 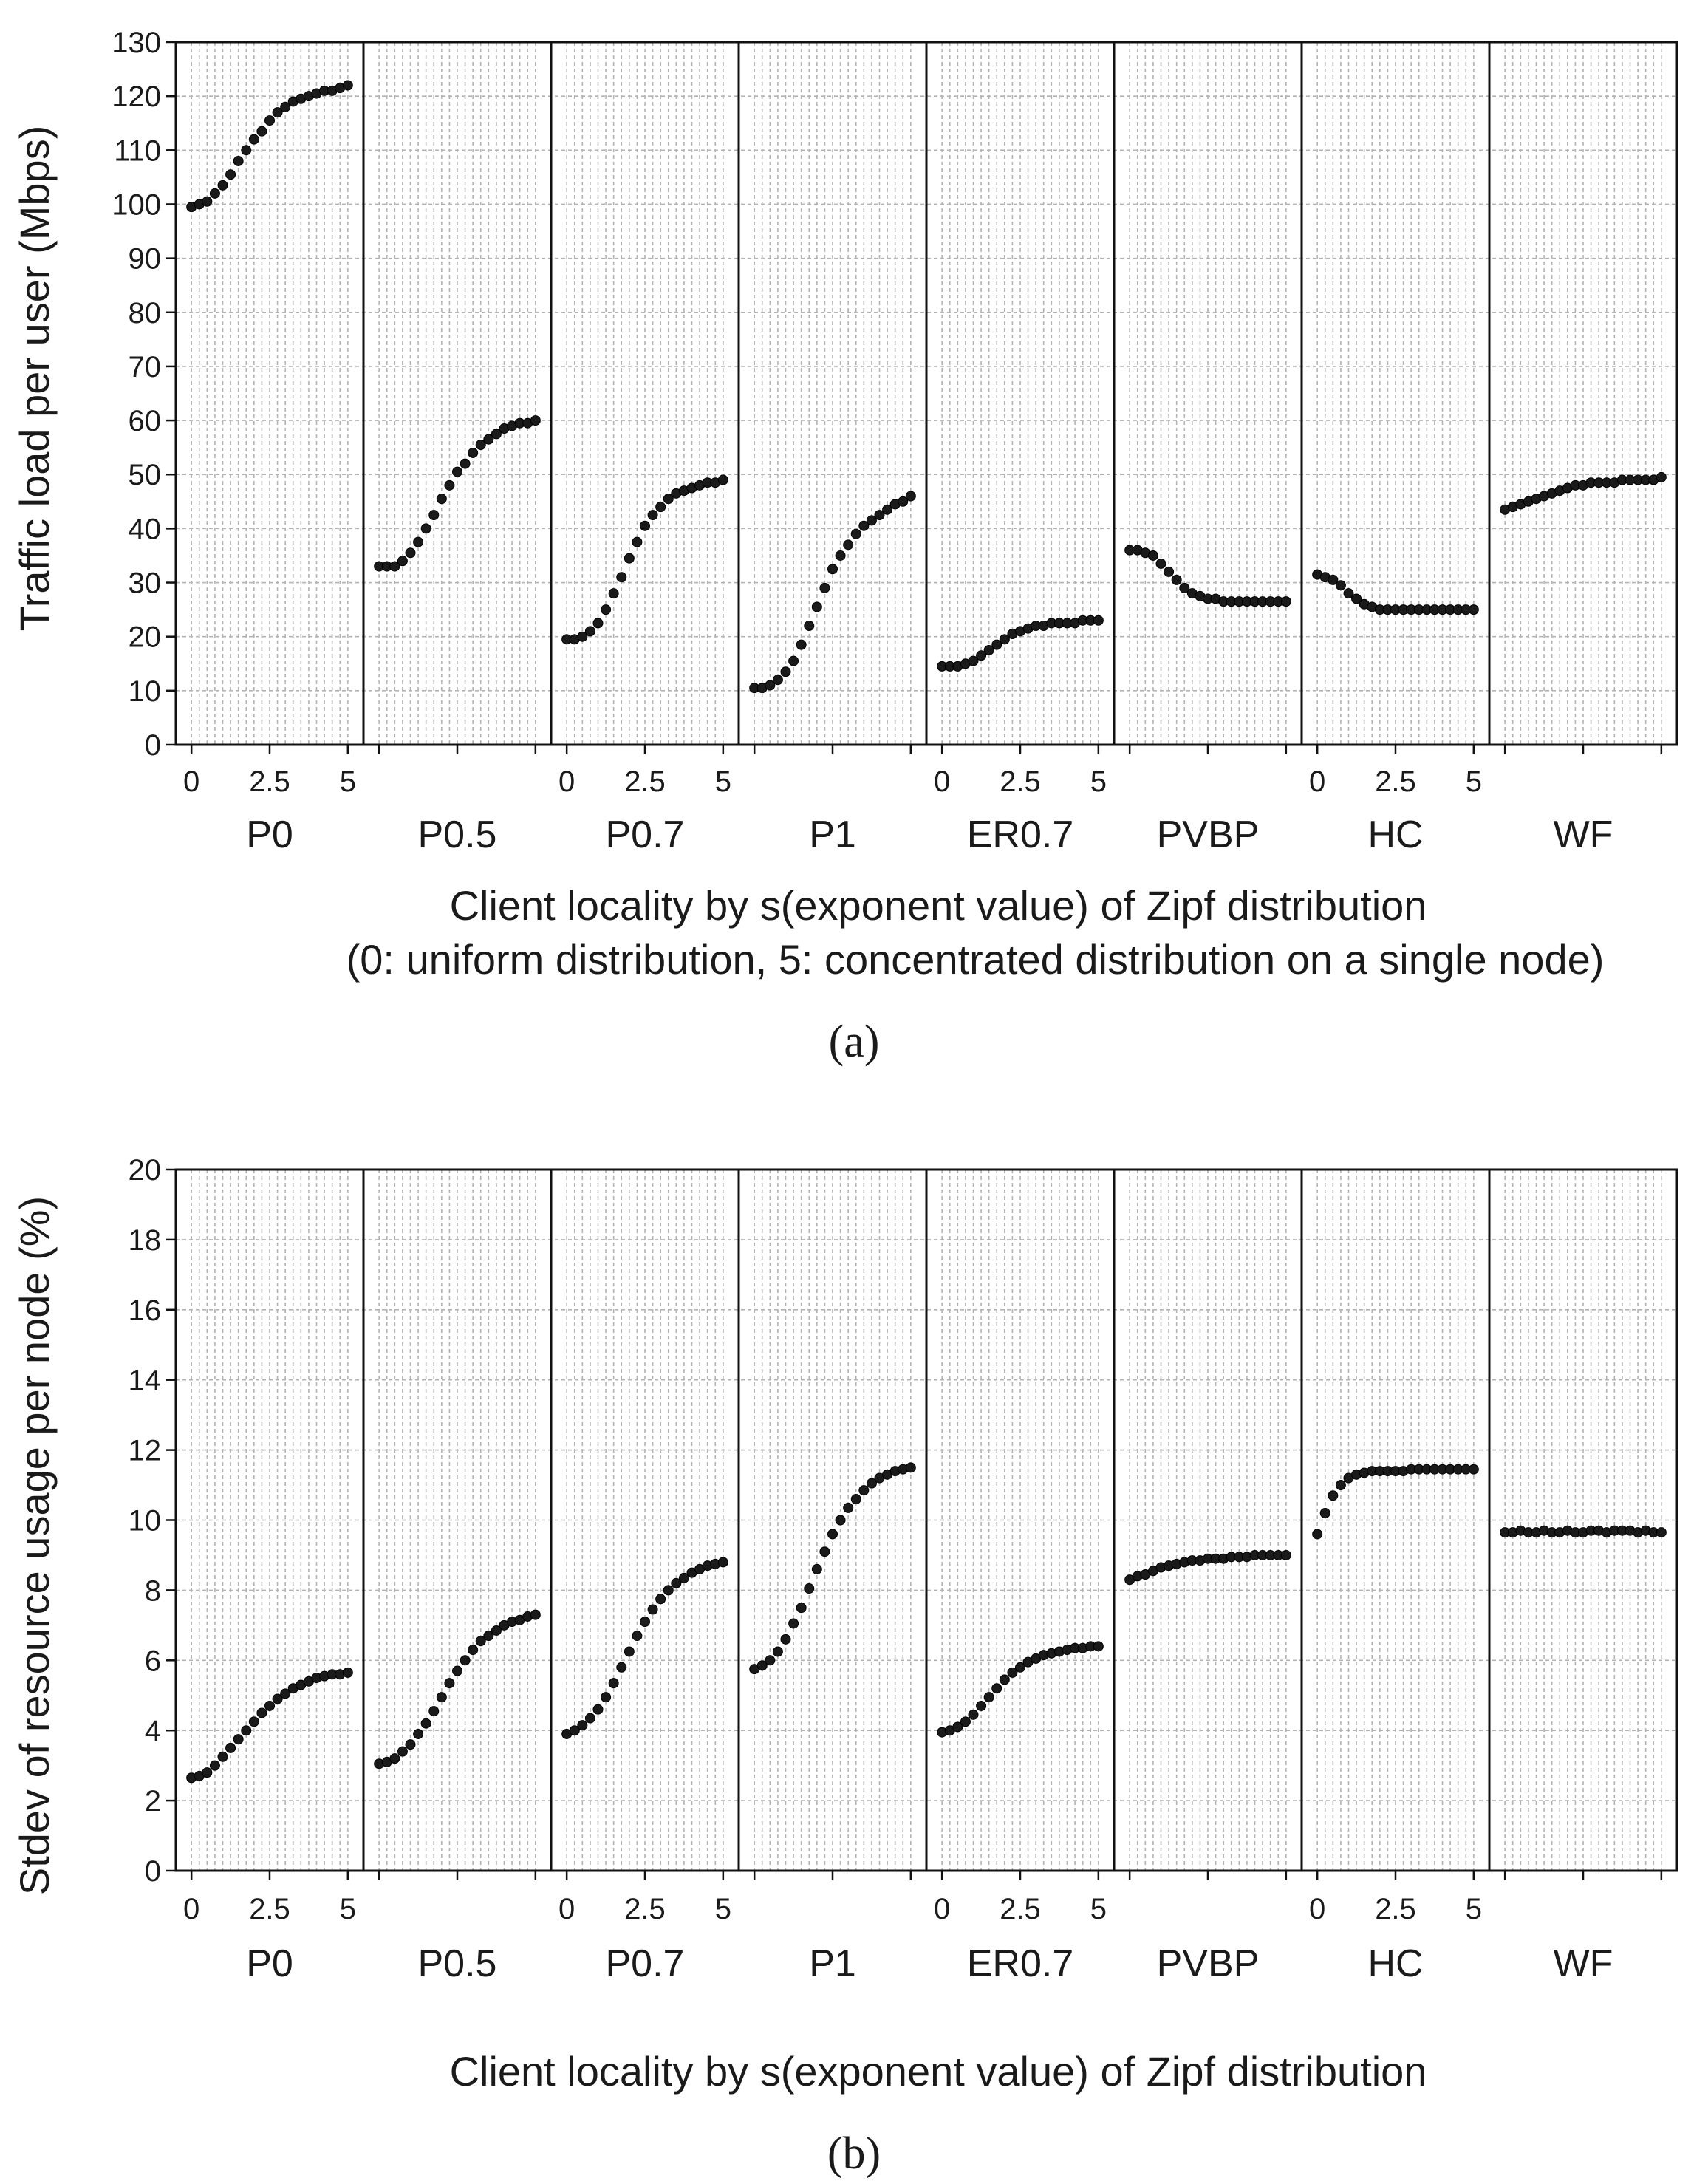 What do you see at coordinates (832, 1963) in the screenshot?
I see `panel-label: P1` at bounding box center [832, 1963].